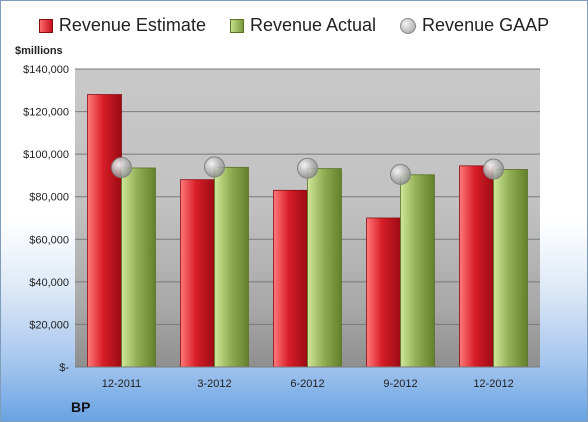 This screenshot has height=422, width=588. What do you see at coordinates (236, 25) in the screenshot?
I see `legend-swatch-actual` at bounding box center [236, 25].